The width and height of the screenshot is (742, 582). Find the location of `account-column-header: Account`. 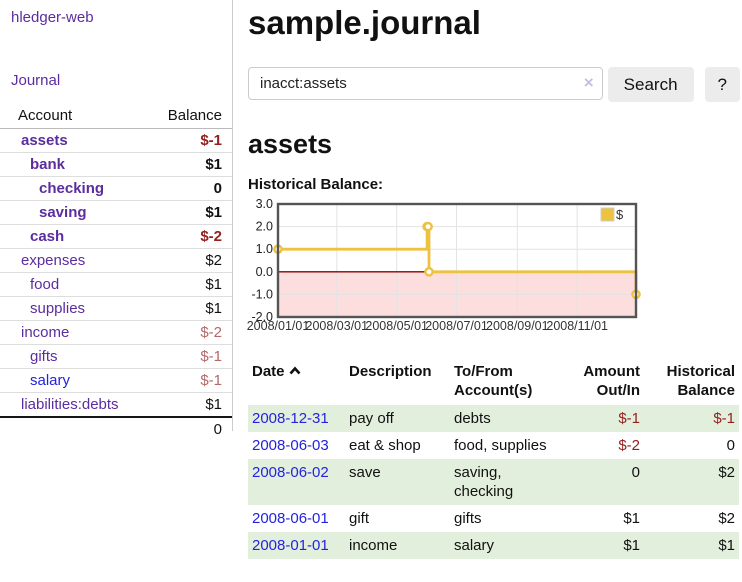

account-column-header: Account is located at coordinates (58, 116).